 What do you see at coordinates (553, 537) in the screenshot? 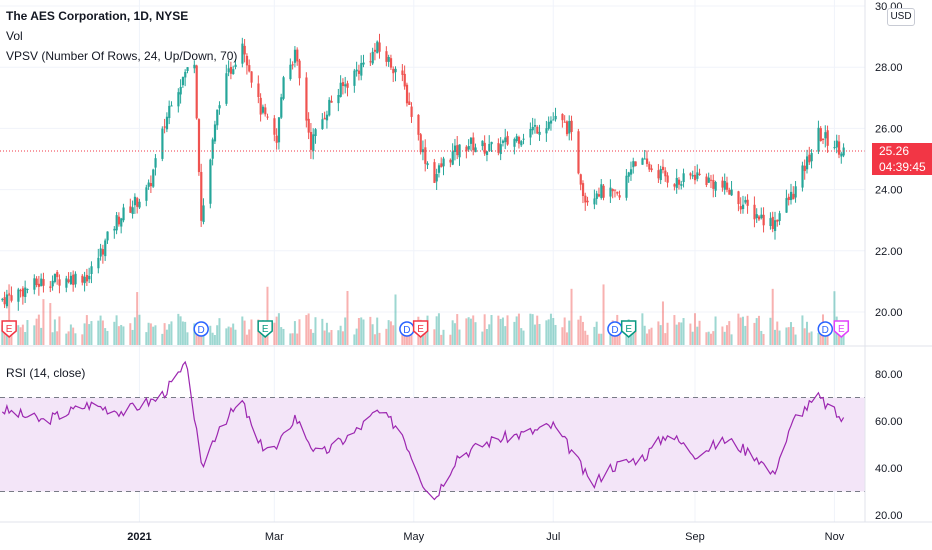
I see `time-tick-label: Jul` at bounding box center [553, 537].